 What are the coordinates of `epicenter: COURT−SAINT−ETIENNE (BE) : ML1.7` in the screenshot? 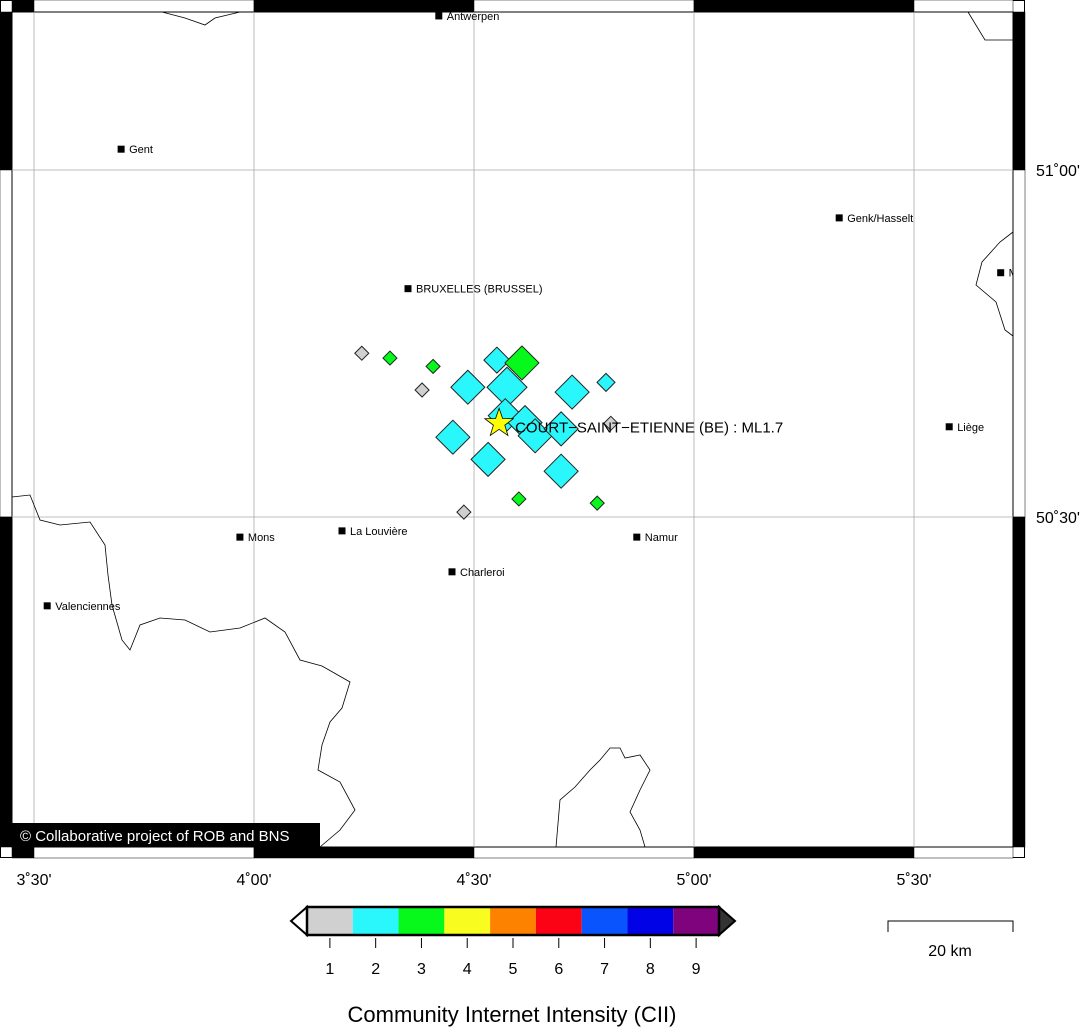 It's located at (633, 422).